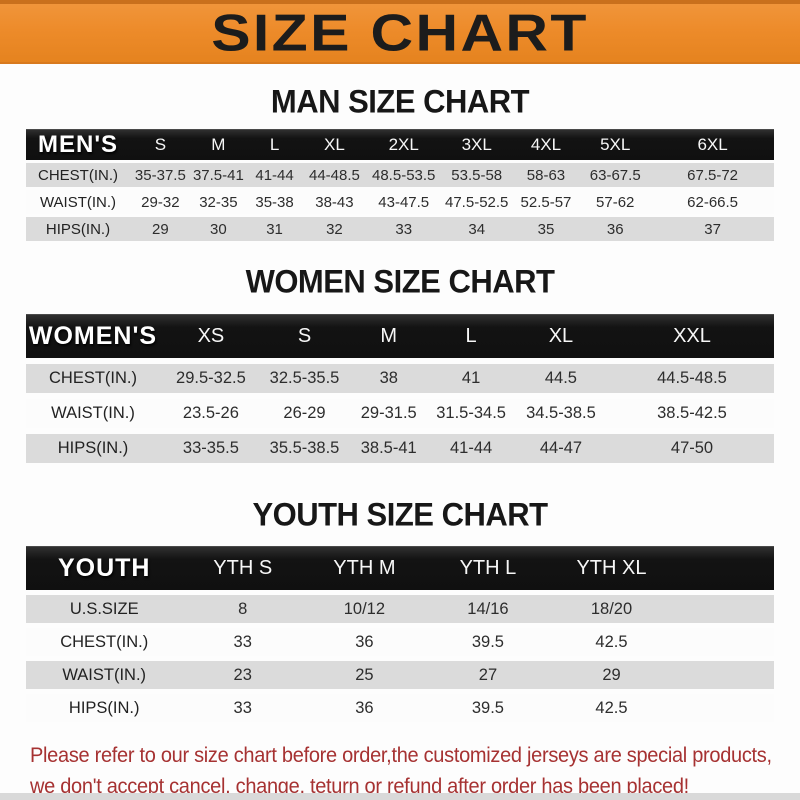 This screenshot has height=800, width=800. What do you see at coordinates (274, 229) in the screenshot?
I see `men-size-cell: 31` at bounding box center [274, 229].